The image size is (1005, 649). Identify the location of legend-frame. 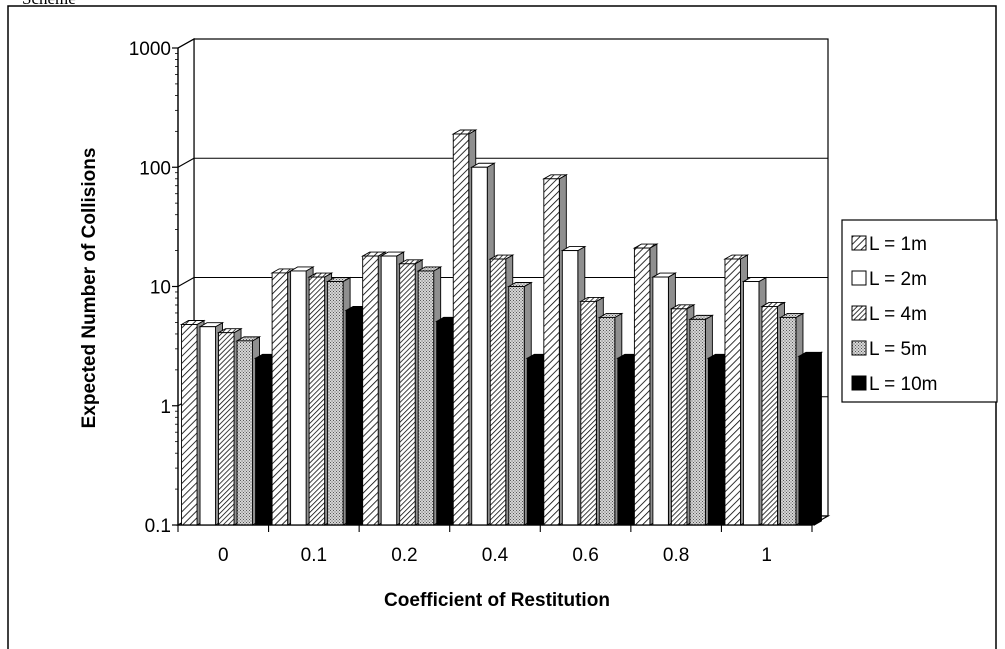
(919, 311).